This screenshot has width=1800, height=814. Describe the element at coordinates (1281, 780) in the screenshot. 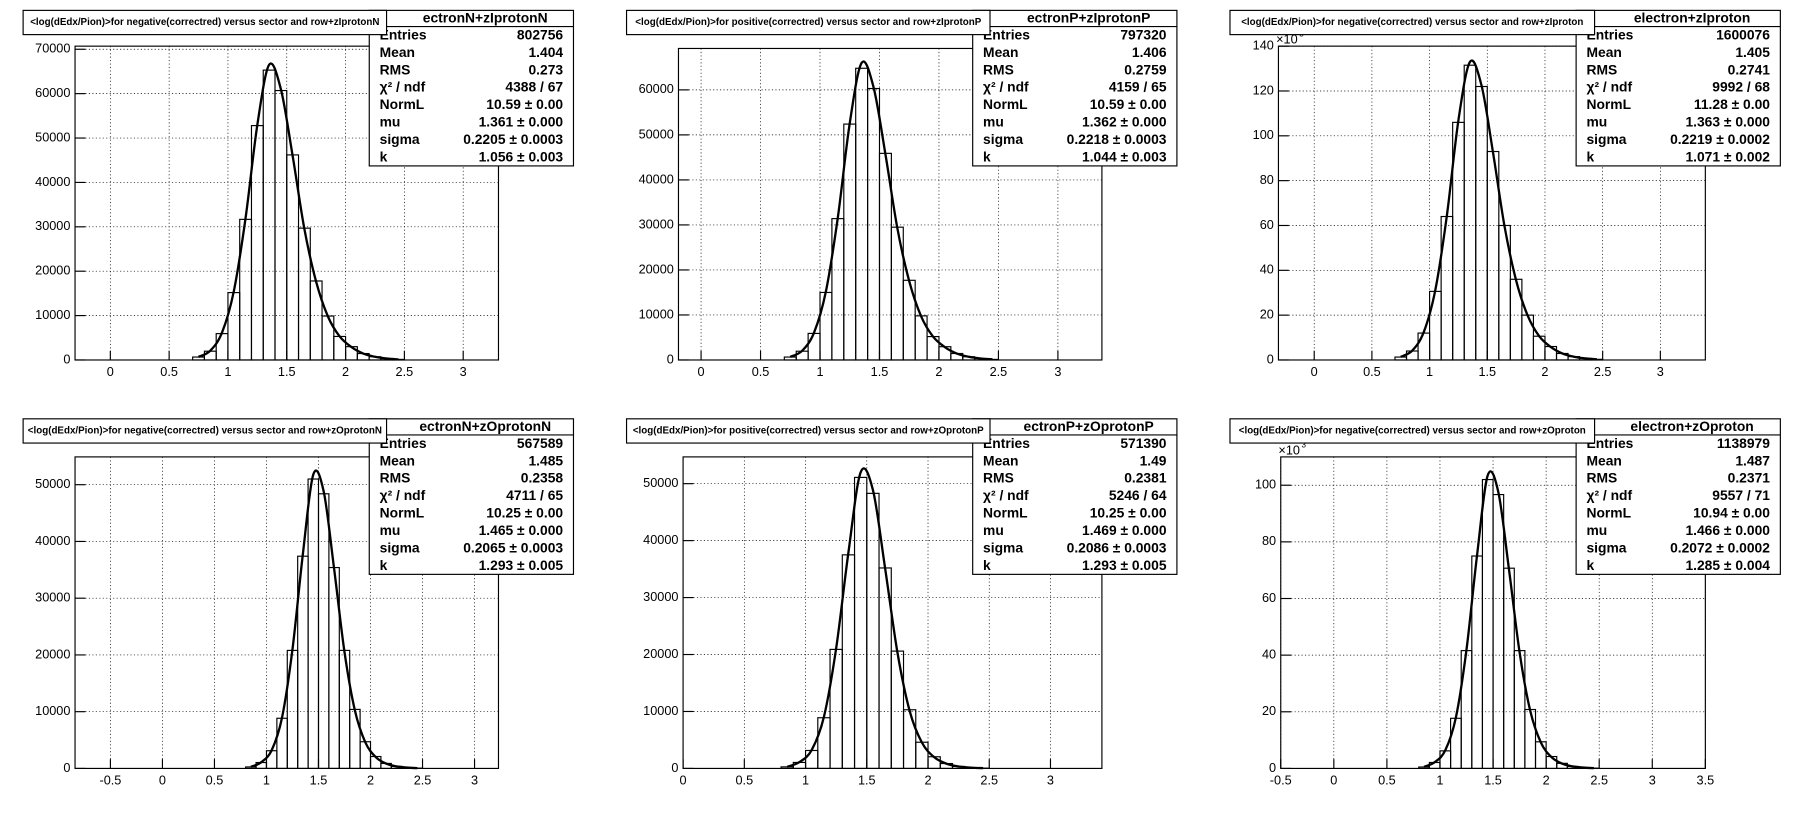

I see `x-tick-label: -0.5` at that location.